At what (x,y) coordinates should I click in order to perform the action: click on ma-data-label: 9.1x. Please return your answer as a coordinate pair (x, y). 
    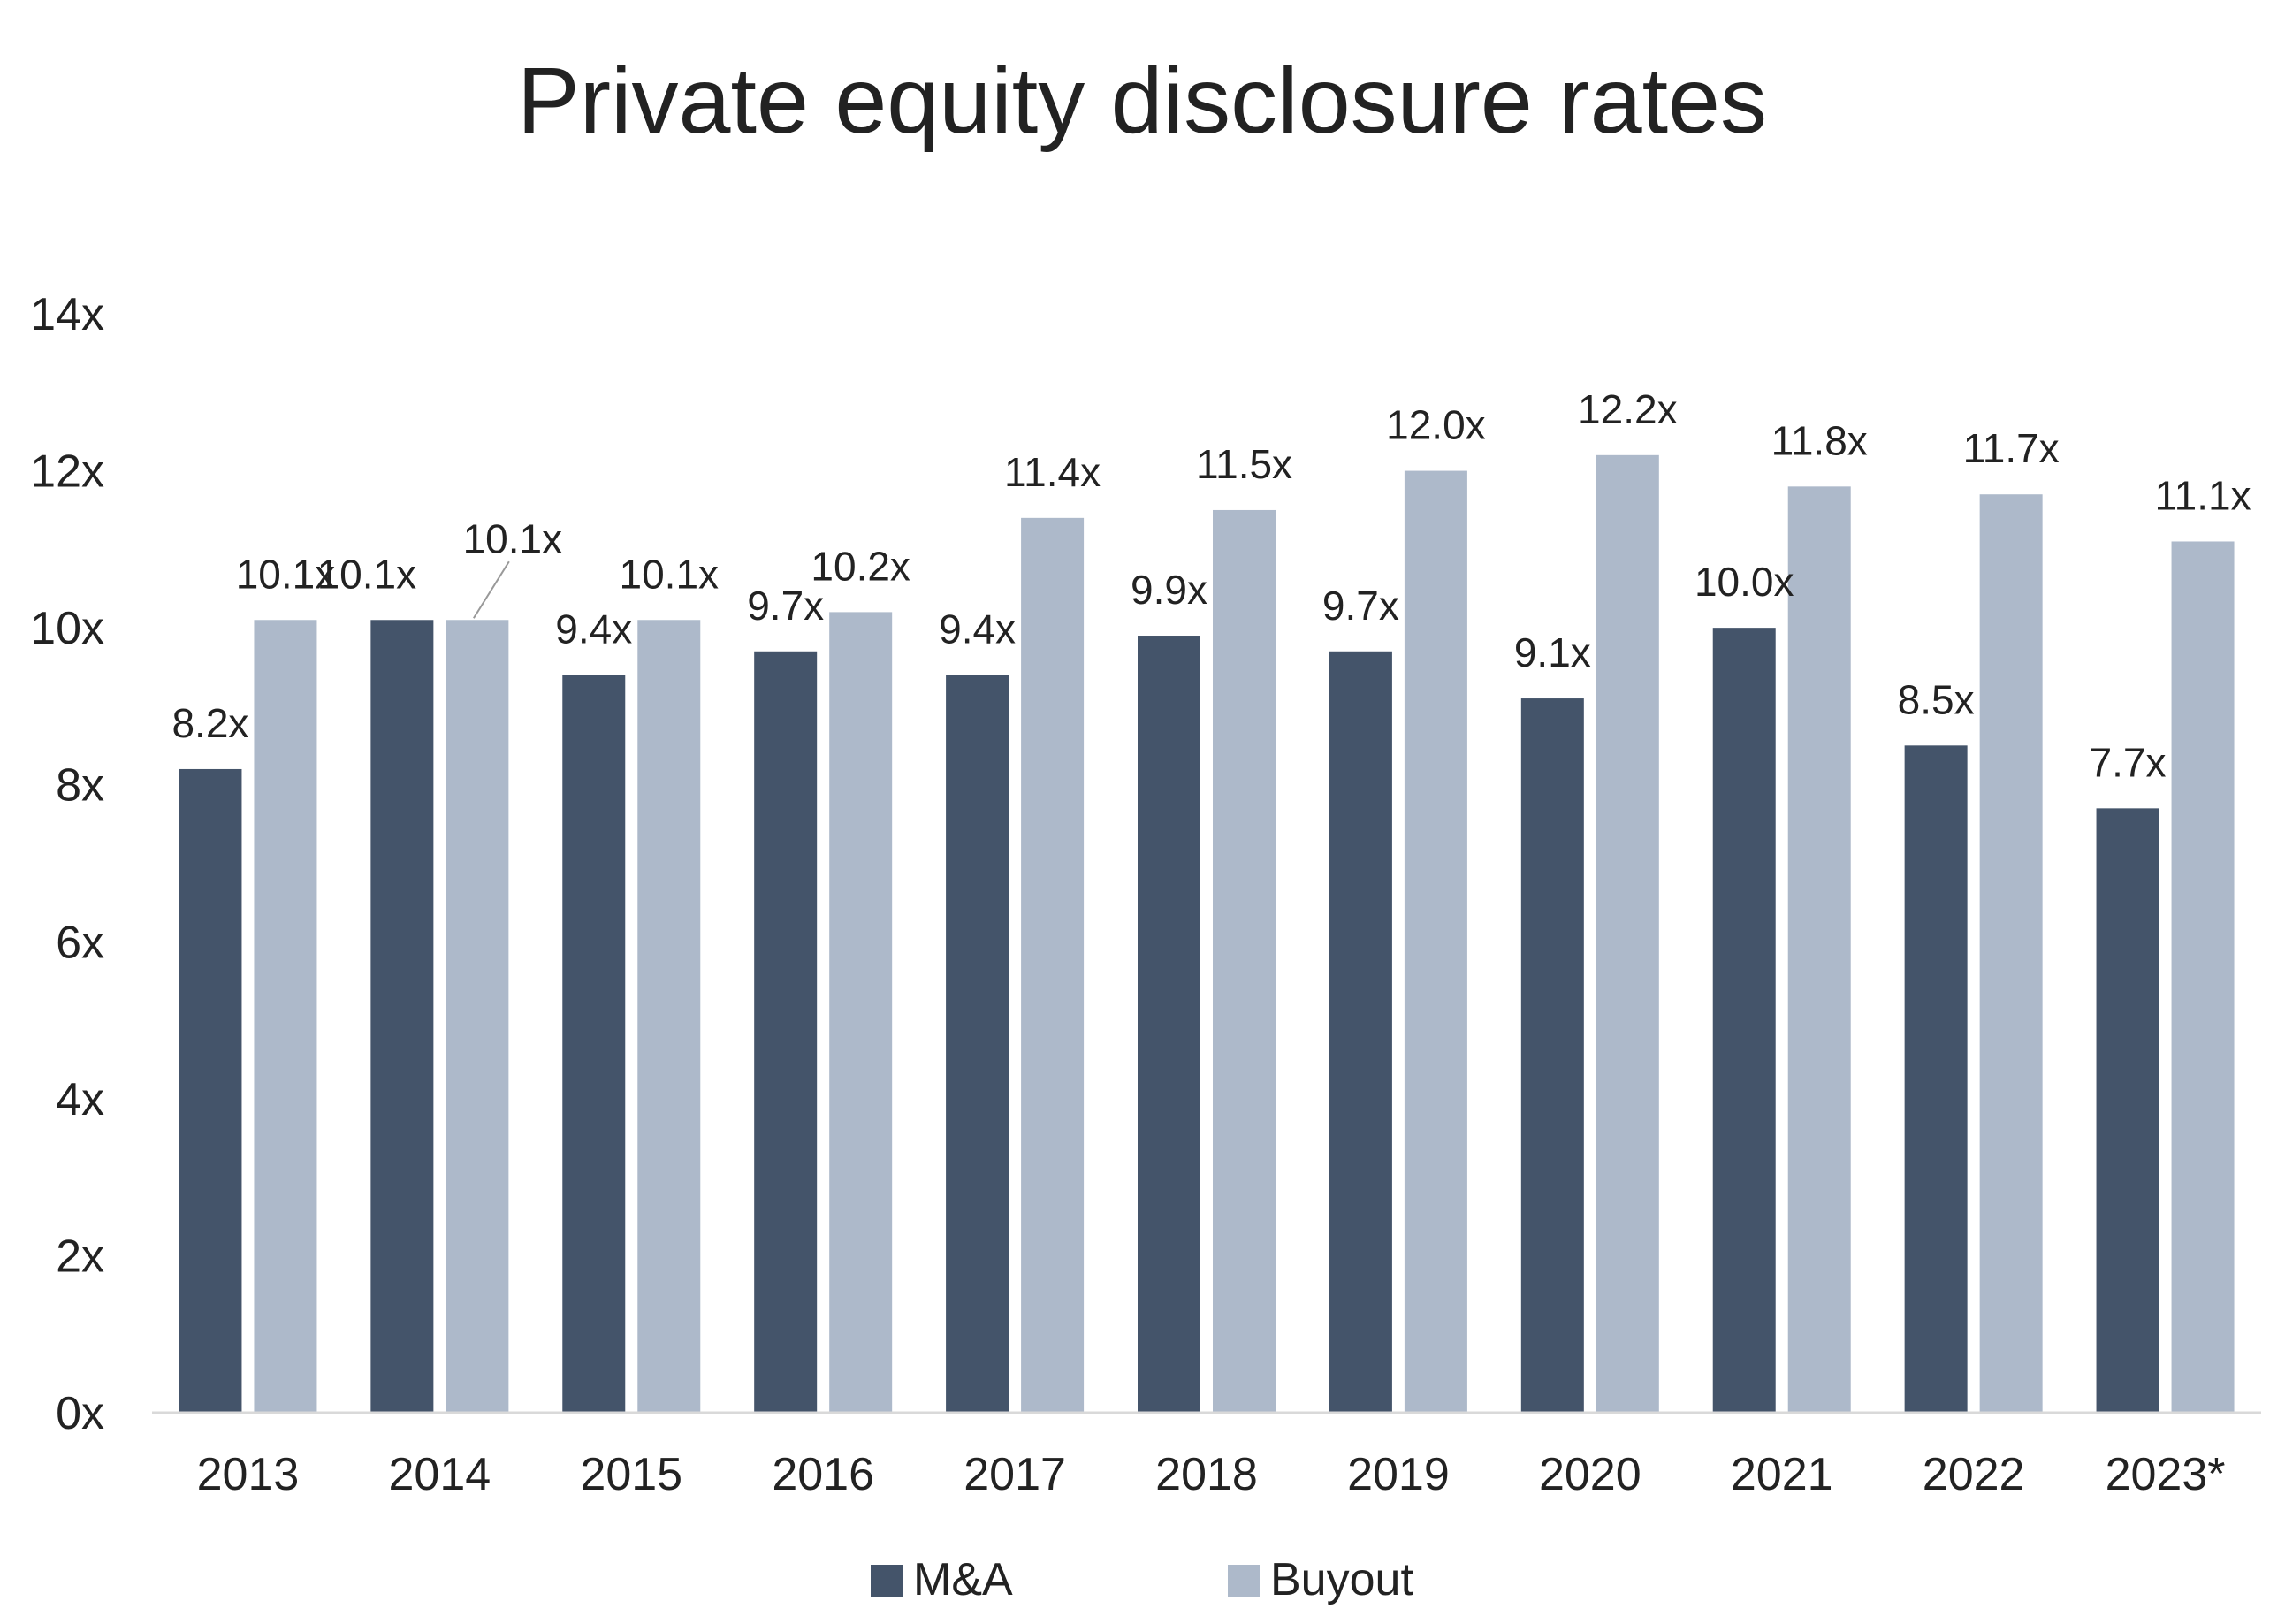
    Looking at the image, I should click on (1552, 652).